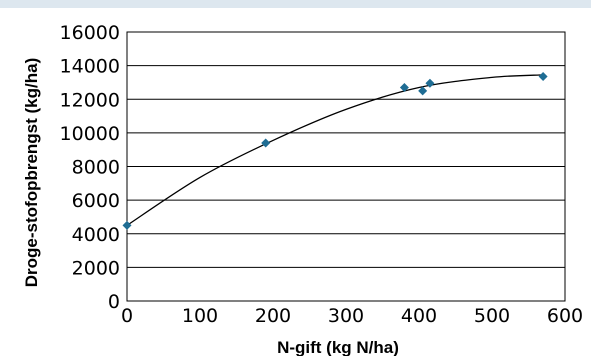 This screenshot has width=591, height=356. Describe the element at coordinates (90, 67) in the screenshot. I see `y-tick-label-14000: 14000` at that location.